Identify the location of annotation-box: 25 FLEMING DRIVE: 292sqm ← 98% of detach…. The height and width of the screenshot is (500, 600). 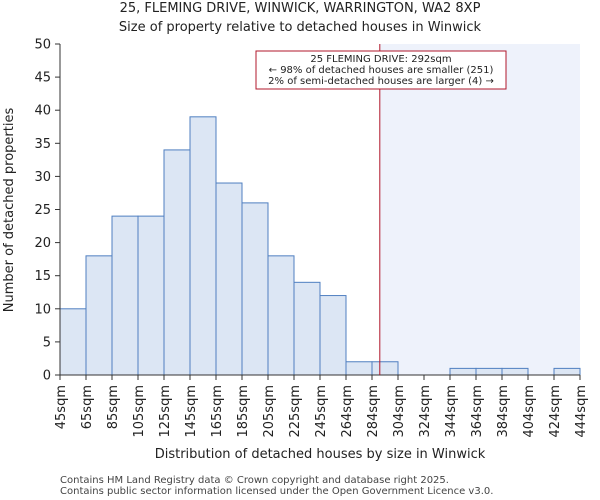
(381, 70).